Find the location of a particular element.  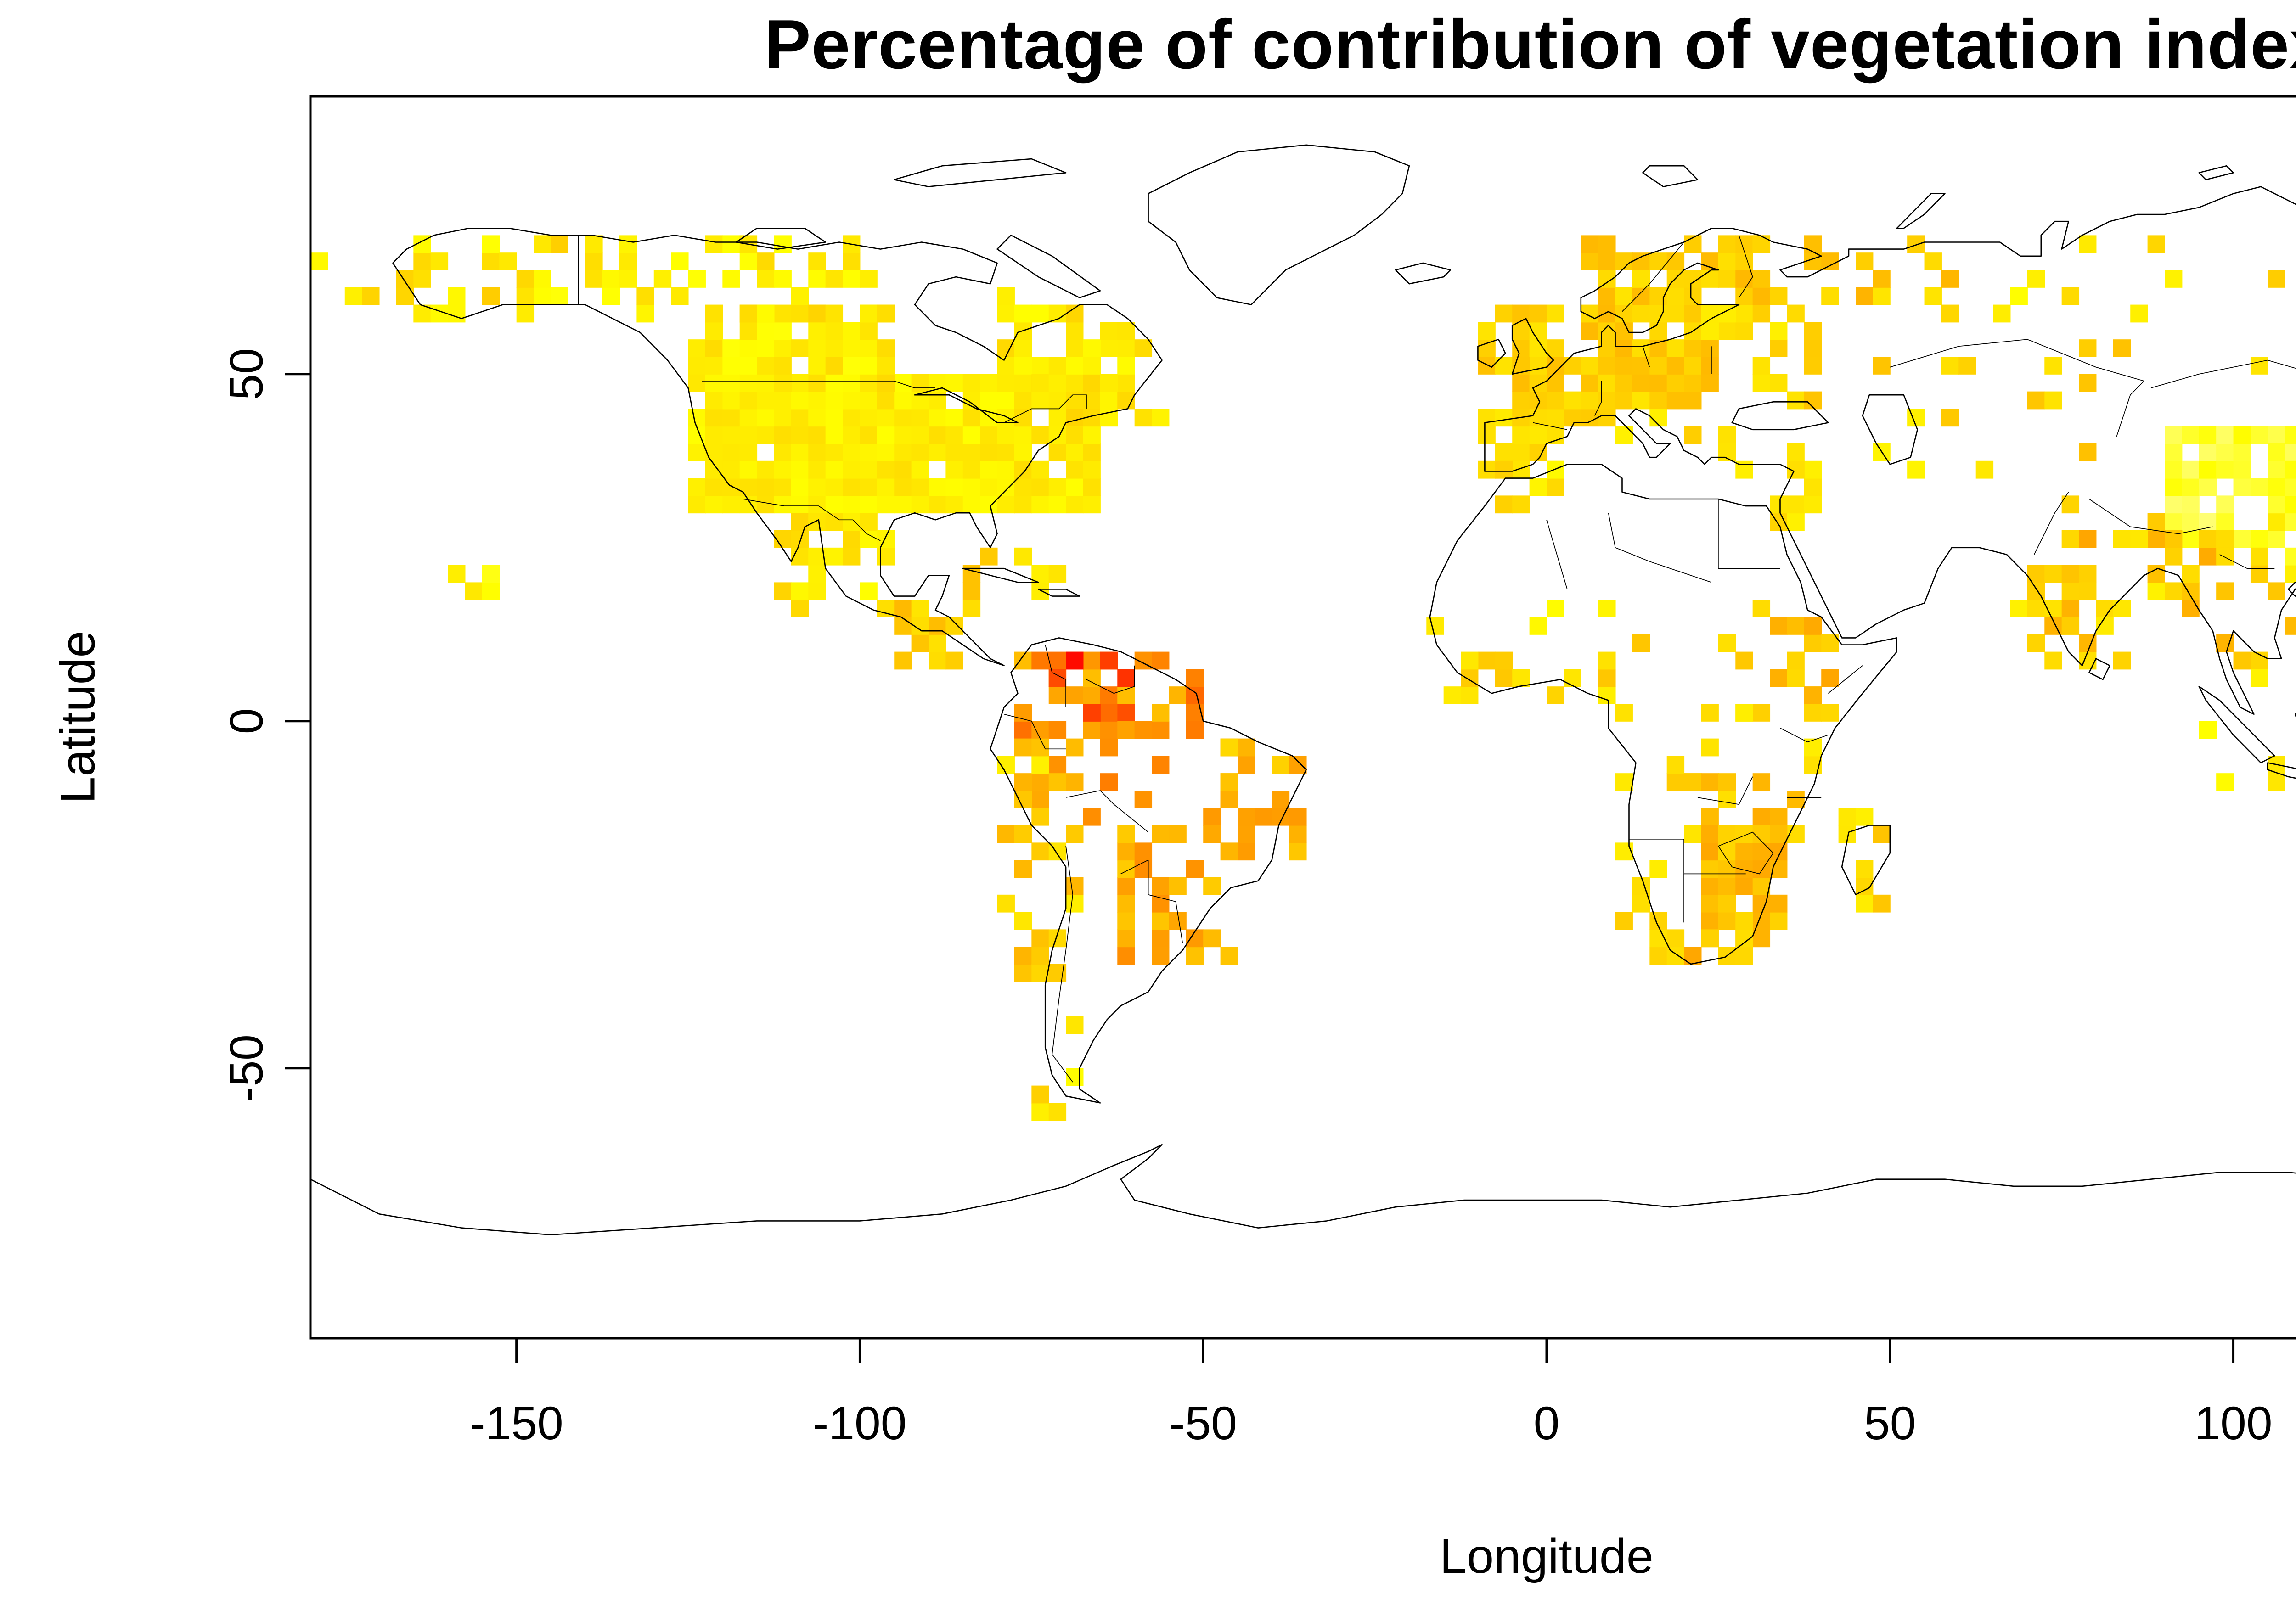

x-axis: -150-100-50050100150 is located at coordinates (1371, 1393).